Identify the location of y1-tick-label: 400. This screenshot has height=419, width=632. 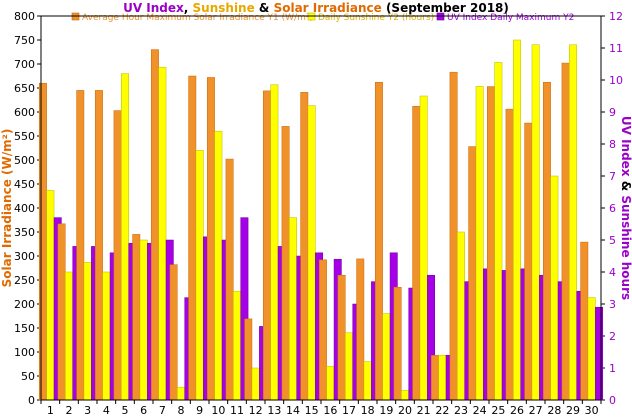
(24, 208).